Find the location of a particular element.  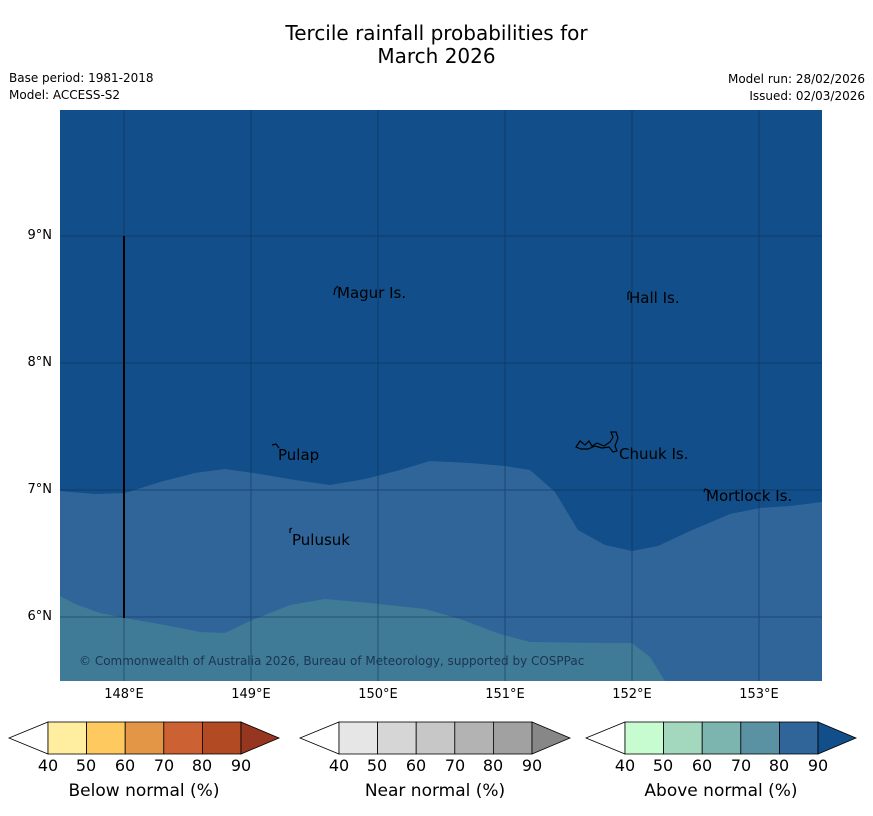

legend-above-tick-70: 70 is located at coordinates (741, 765).